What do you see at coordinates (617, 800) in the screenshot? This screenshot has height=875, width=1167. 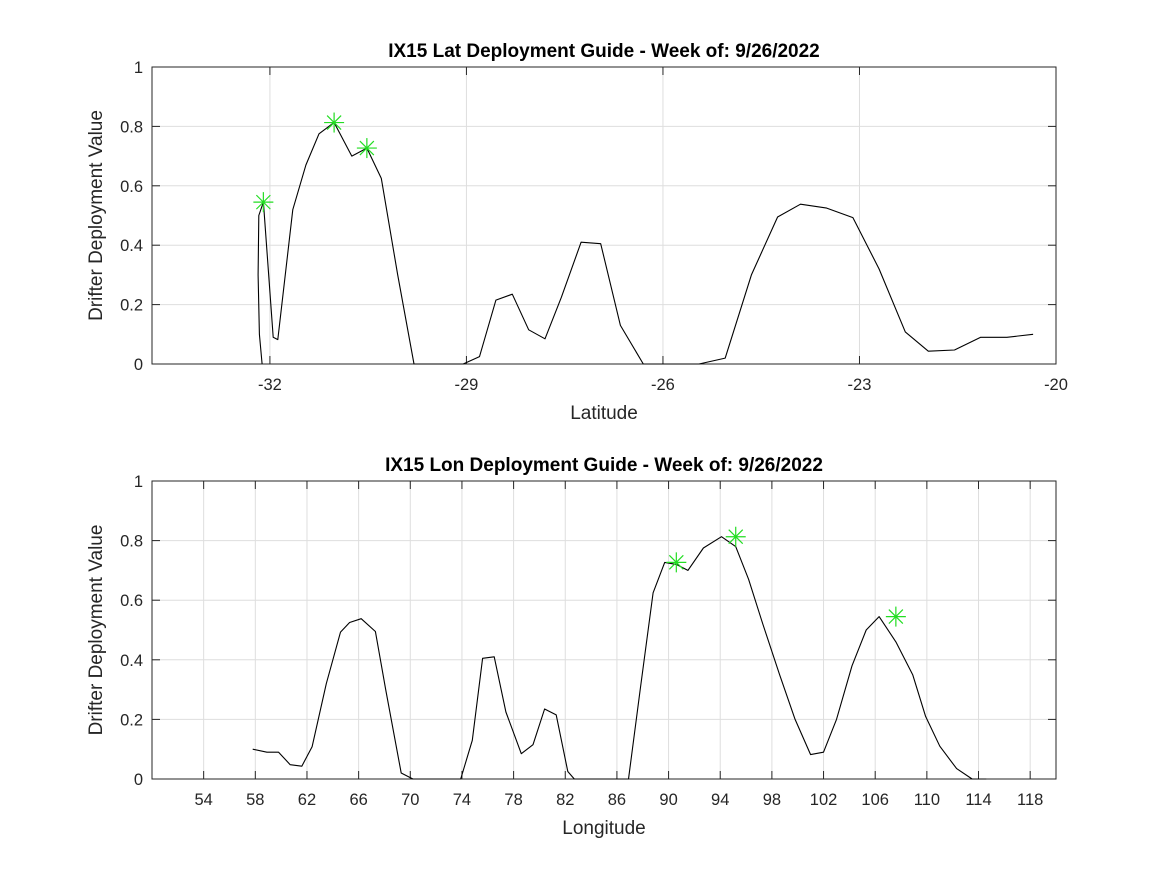 I see `lon-x-tick-label: 86` at bounding box center [617, 800].